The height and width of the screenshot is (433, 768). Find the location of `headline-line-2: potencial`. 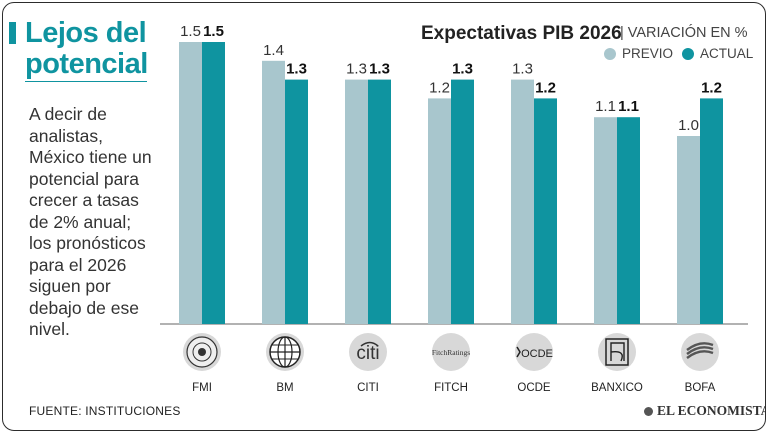

headline-line-2: potencial is located at coordinates (86, 64).